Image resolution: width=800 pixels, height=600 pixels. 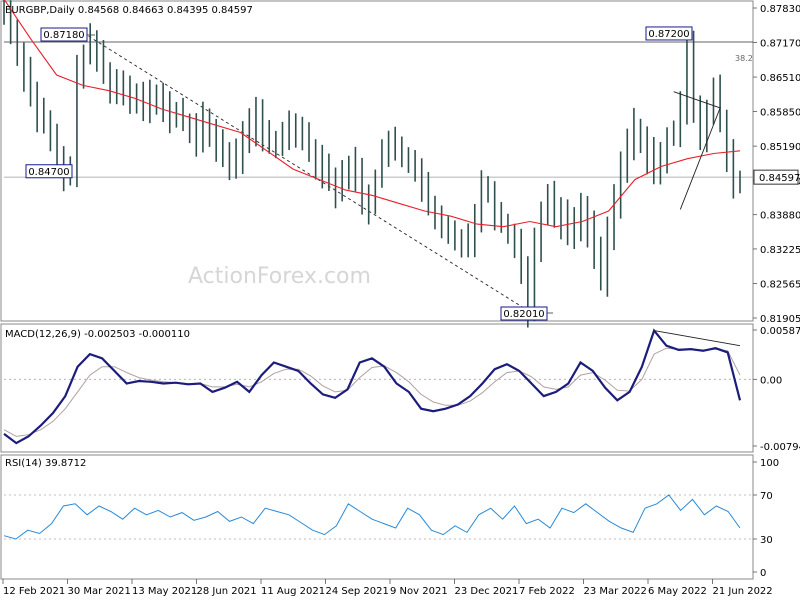 I want to click on label-high-2021-box, so click(x=64, y=34).